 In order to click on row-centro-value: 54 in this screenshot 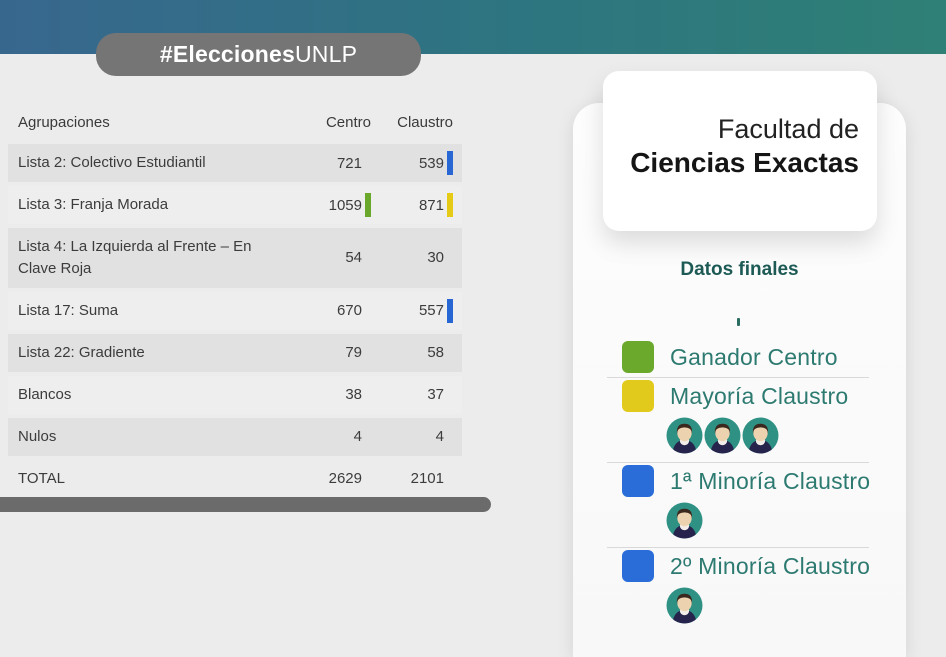, I will do `click(332, 258)`.